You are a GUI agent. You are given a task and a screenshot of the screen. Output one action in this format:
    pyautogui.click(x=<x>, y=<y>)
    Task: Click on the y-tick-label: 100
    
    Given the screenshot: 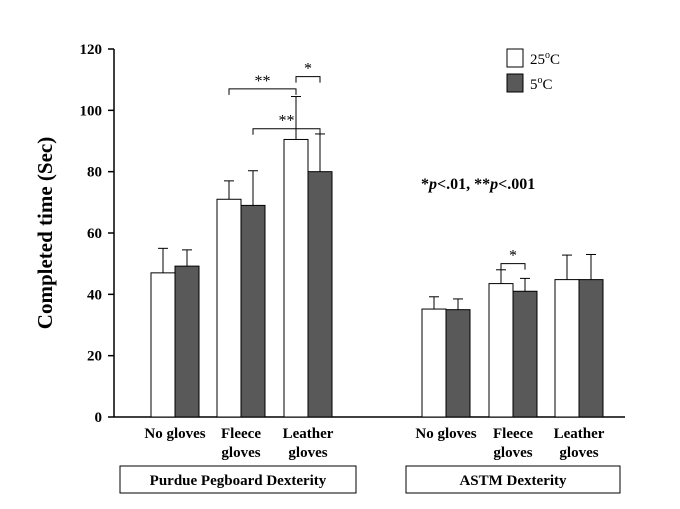 What is the action you would take?
    pyautogui.click(x=91, y=111)
    